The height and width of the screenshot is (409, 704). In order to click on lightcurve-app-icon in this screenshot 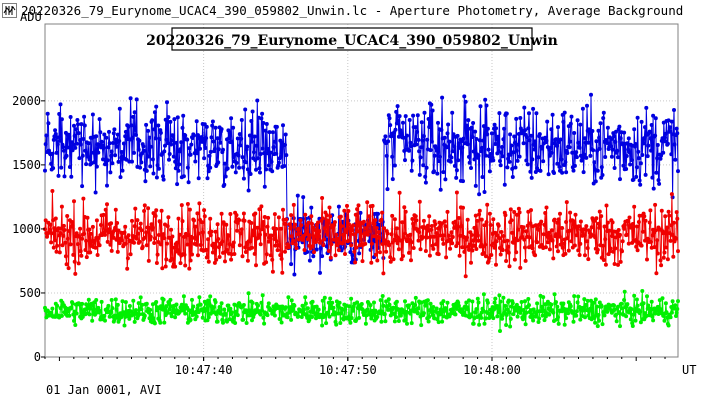, I will do `click(9, 10)`.